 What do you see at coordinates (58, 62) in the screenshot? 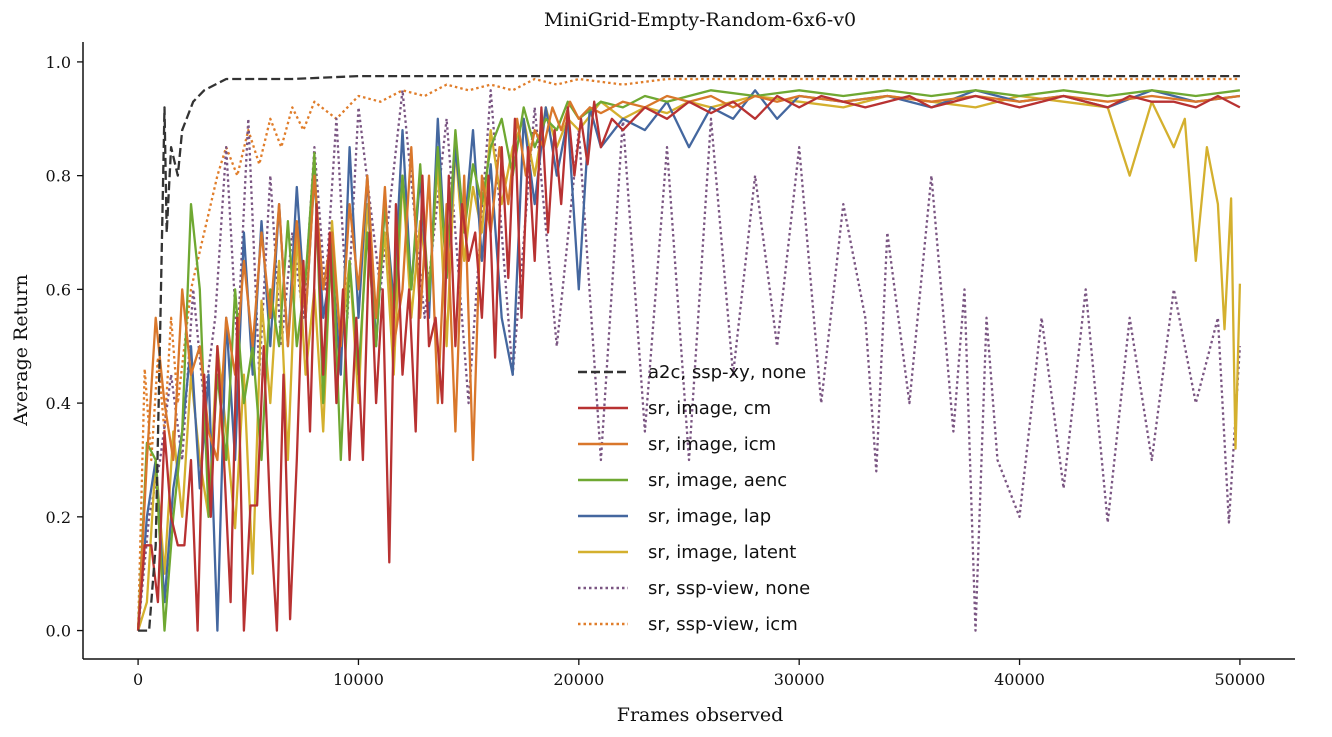
I see `y-tick-label: 1.0` at bounding box center [58, 62].